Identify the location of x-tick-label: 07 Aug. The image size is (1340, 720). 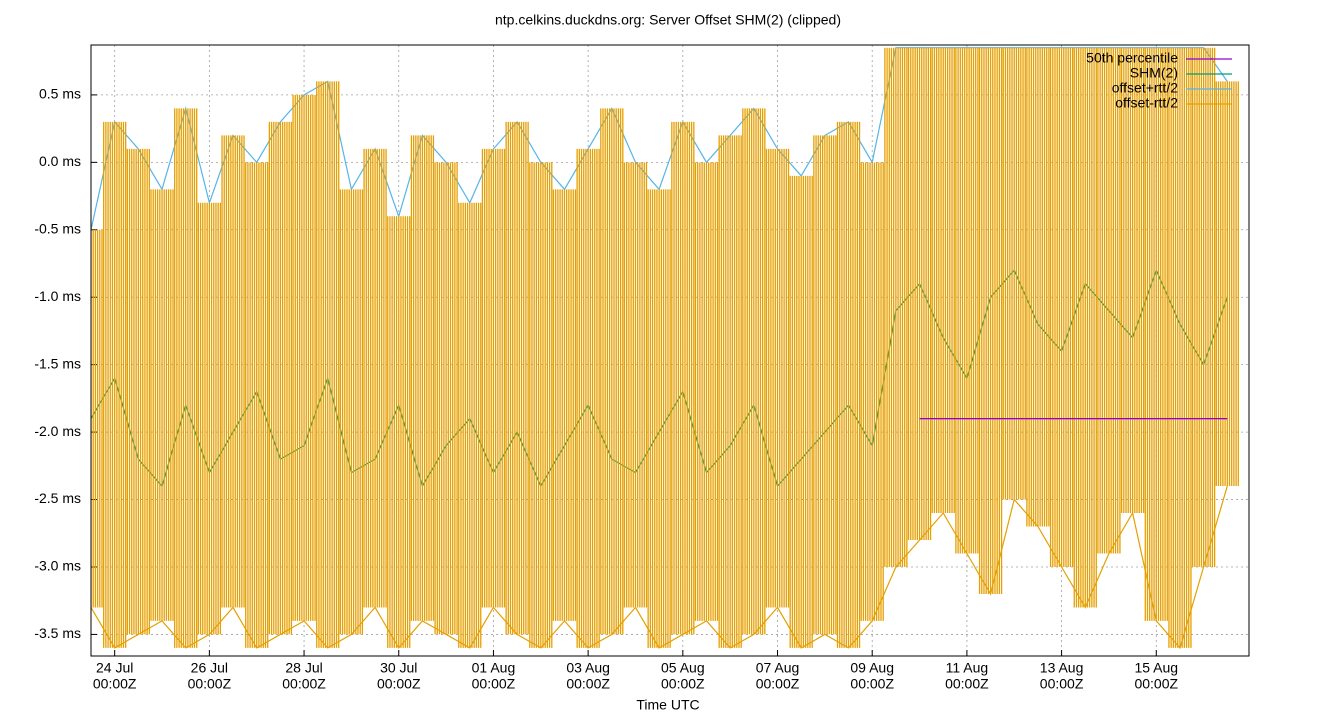
(778, 668).